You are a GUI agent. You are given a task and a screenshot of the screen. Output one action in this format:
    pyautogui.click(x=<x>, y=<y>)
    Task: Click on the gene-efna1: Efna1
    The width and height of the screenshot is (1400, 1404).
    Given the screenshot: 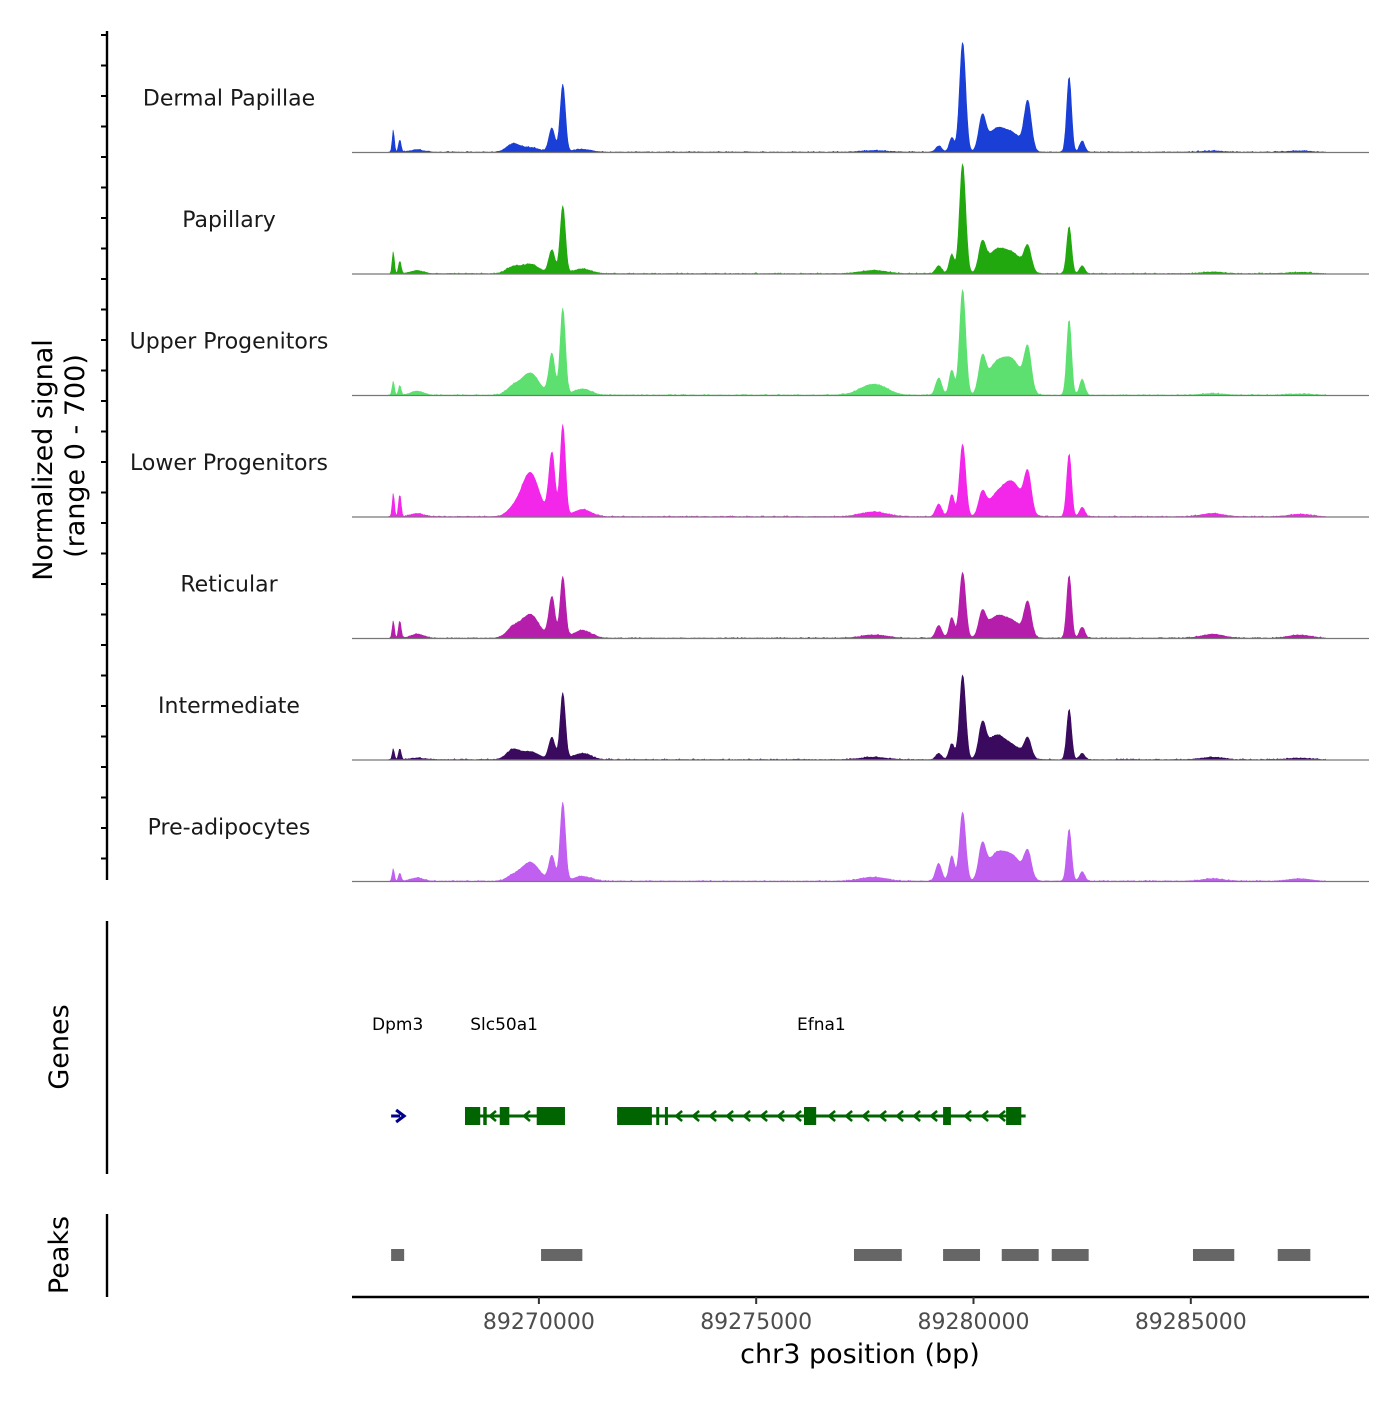 What is the action you would take?
    pyautogui.click(x=821, y=1070)
    